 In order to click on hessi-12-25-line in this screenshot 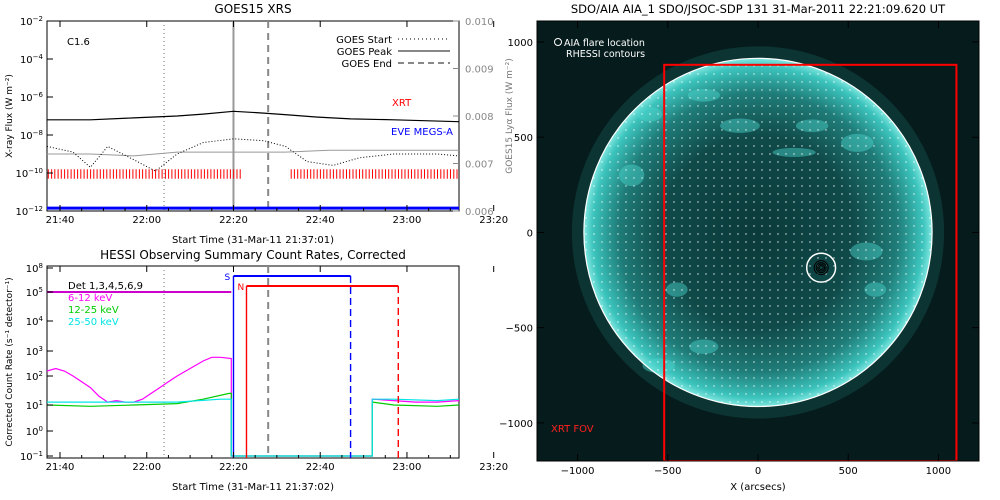, I will do `click(253, 424)`.